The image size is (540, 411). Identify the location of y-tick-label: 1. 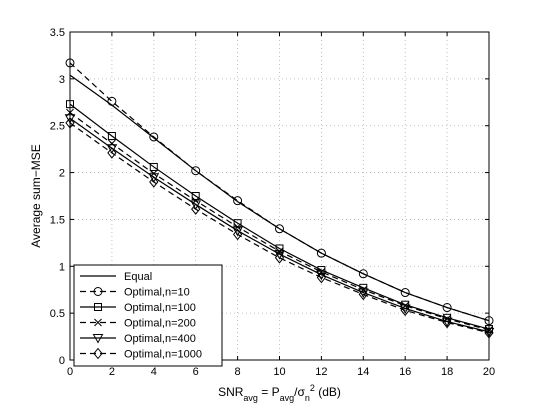
(62, 267).